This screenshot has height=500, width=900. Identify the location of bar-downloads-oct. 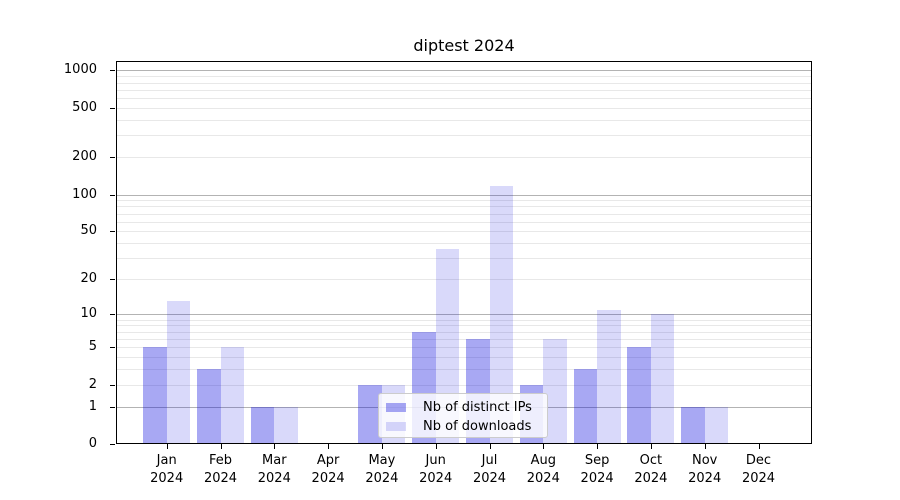
(662, 379).